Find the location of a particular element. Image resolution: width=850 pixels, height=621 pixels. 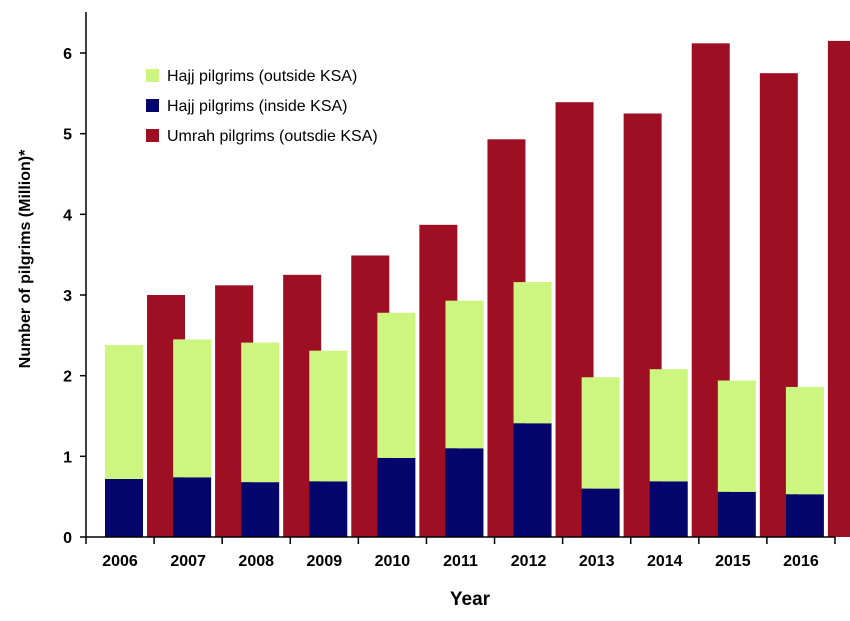

bar-hajj-inside-2011 is located at coordinates (464, 492).